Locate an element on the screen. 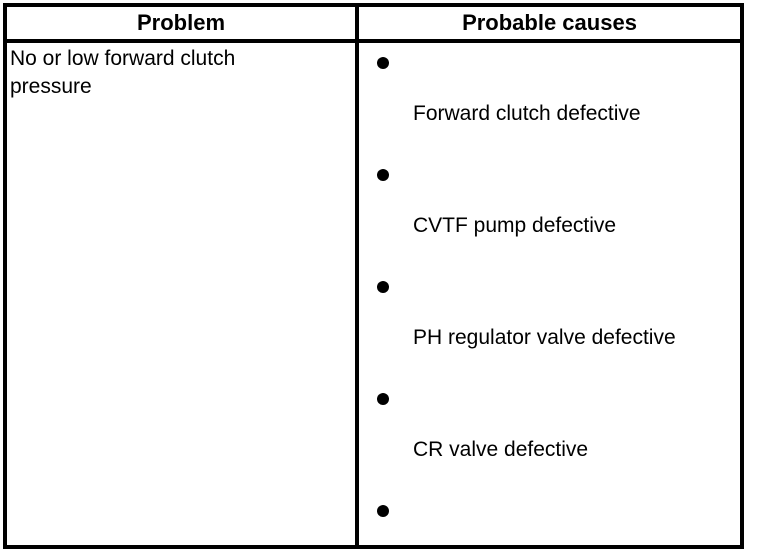 The width and height of the screenshot is (768, 556). cause-item: CR valve defective is located at coordinates (558, 445).